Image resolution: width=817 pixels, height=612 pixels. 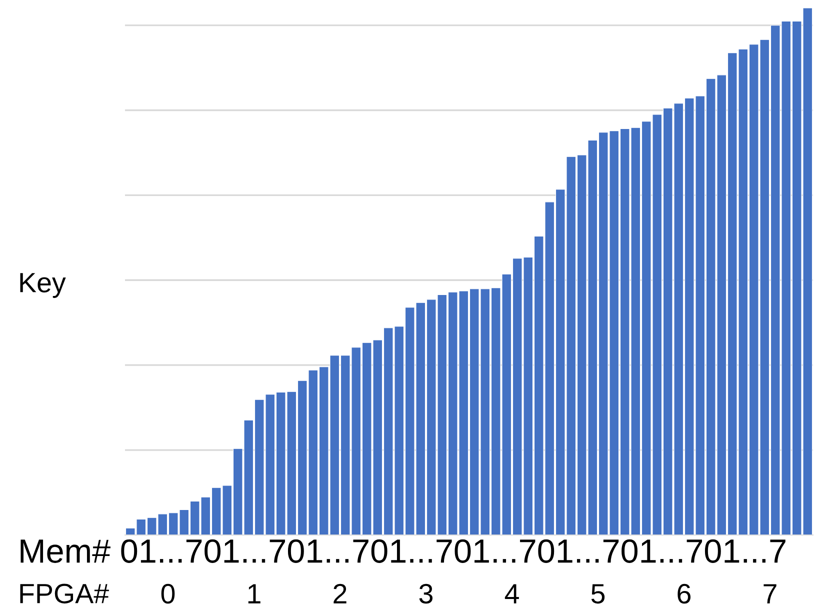 I want to click on text: 4, so click(x=511, y=594).